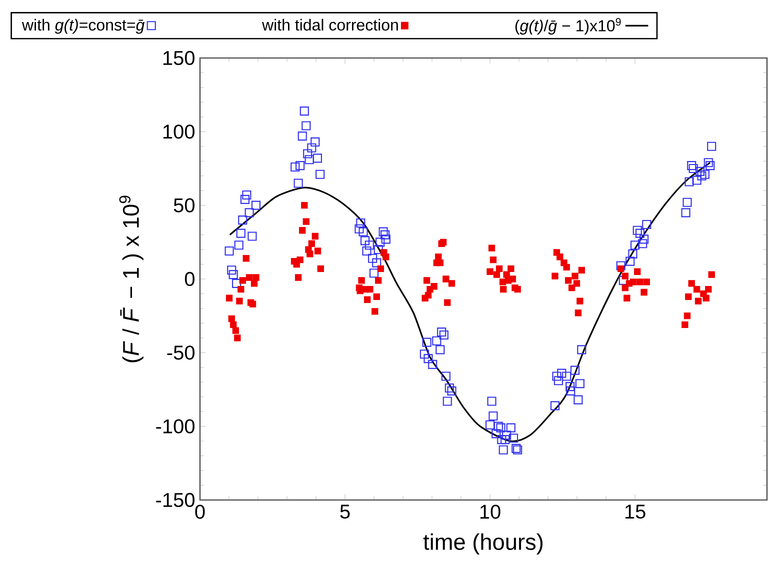  Describe the element at coordinates (131, 279) in the screenshot. I see `y-axis-title: (F / F̄ − 1 ) x 10$^{9}$` at that location.